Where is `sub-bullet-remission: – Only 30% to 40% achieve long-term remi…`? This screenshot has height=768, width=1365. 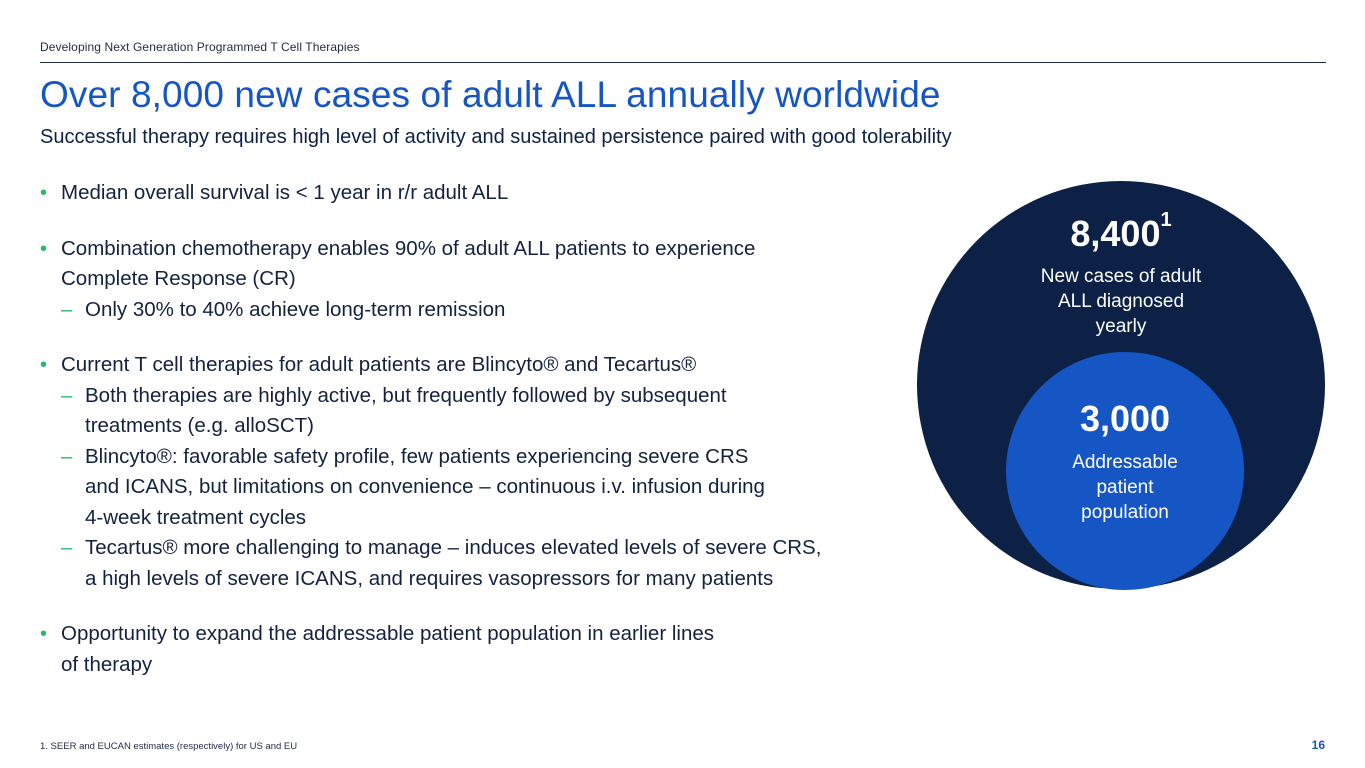
sub-bullet-remission: – Only 30% to 40% achieve long-term remi… is located at coordinates (480, 310).